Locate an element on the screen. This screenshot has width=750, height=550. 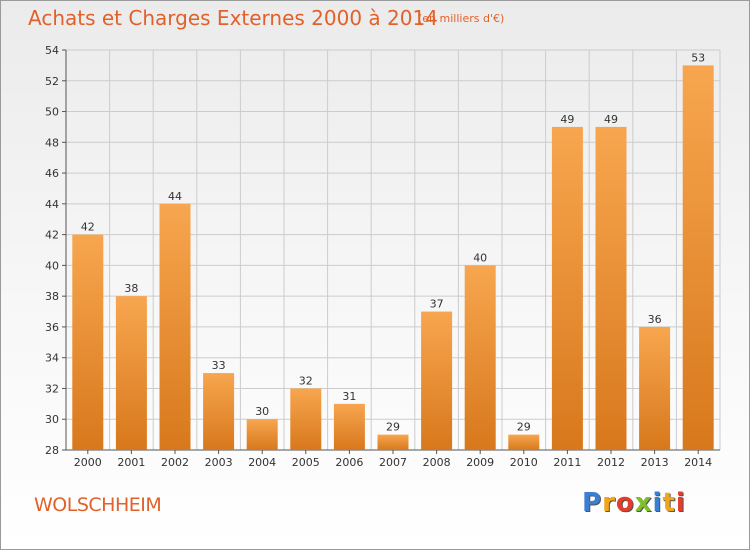
chart-subtitle: (en milliers d'€) is located at coordinates (461, 18).